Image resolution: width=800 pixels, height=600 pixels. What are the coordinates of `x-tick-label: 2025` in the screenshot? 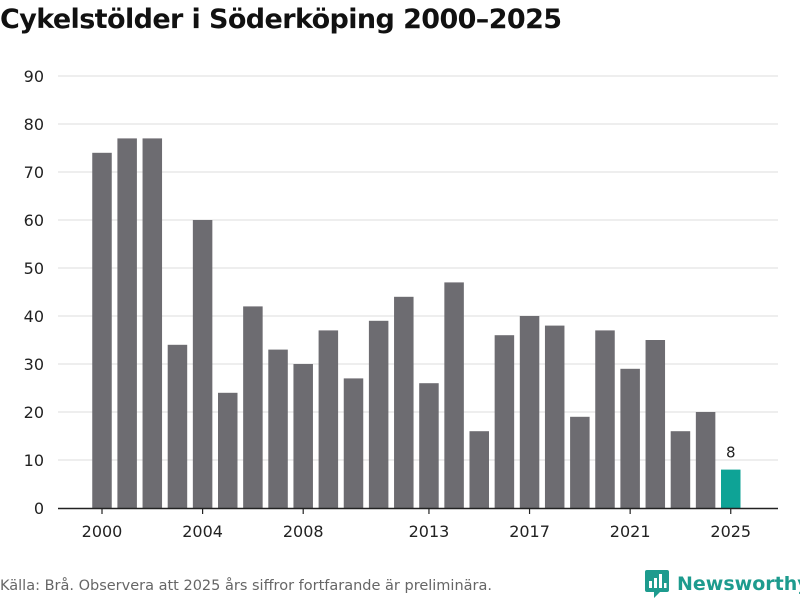 It's located at (730, 531).